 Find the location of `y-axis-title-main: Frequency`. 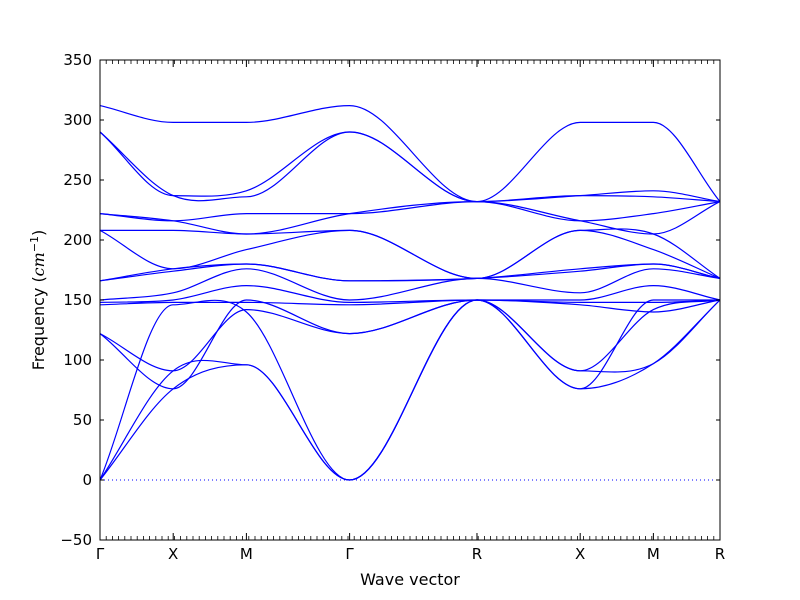

y-axis-title-main: Frequency is located at coordinates (38, 329).